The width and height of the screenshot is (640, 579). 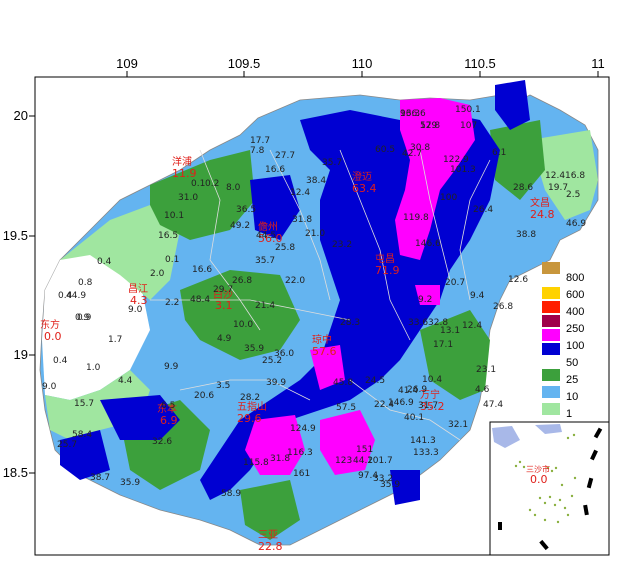 What do you see at coordinates (364, 188) in the screenshot?
I see `city-value: 63.4` at bounding box center [364, 188].